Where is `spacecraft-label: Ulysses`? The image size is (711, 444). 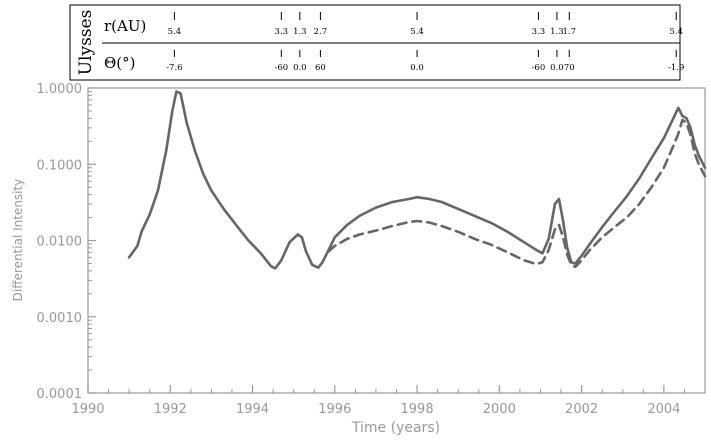 spacecraft-label: Ulysses is located at coordinates (86, 43).